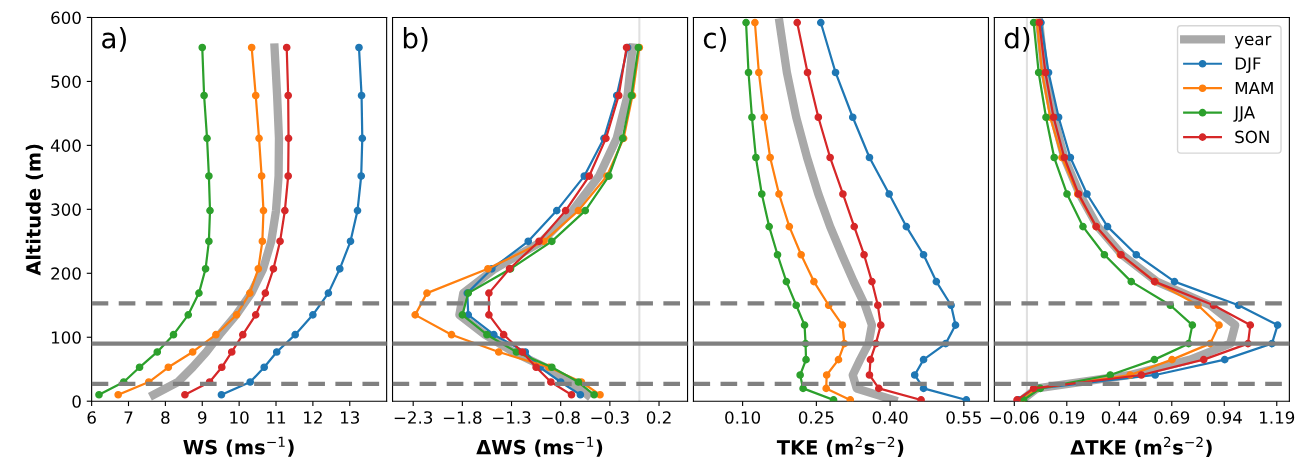 This screenshot has width=1309, height=472. What do you see at coordinates (1017, 39) in the screenshot?
I see `annotation: d)` at bounding box center [1017, 39].